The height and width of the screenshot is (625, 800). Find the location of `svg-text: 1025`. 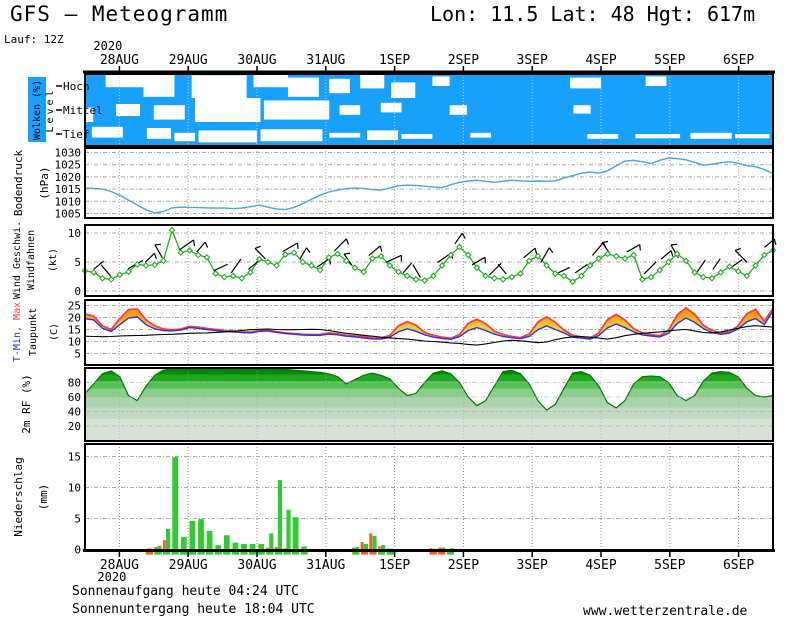

svg-text: 1025 is located at coordinates (68, 165).